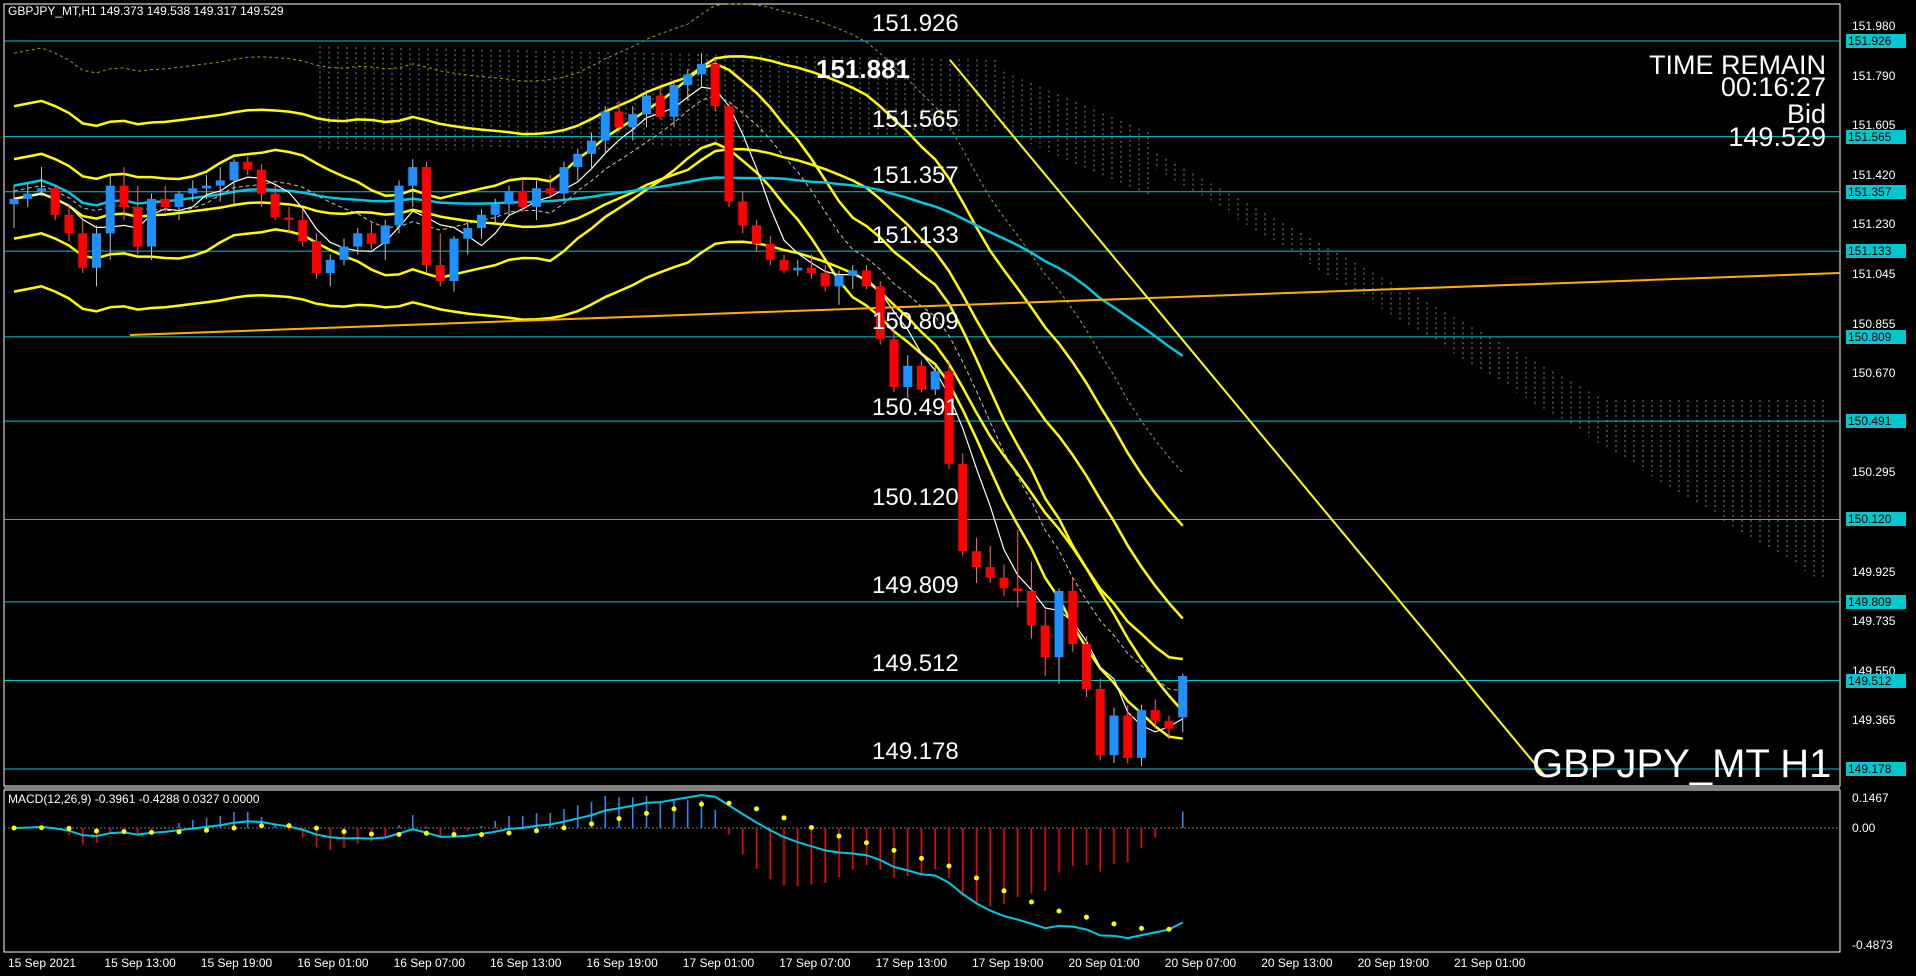  Describe the element at coordinates (915, 751) in the screenshot. I see `level-label: 149.178` at that location.